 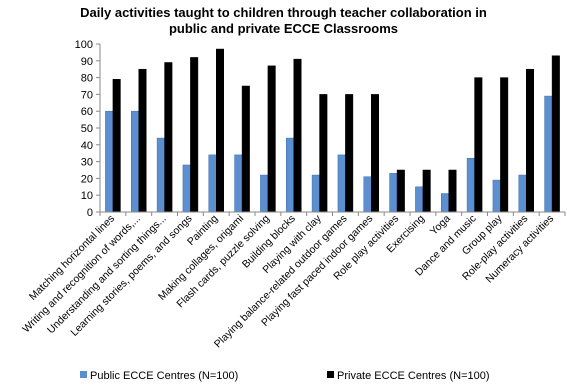 I want to click on y-tick-label: 100, so click(x=84, y=45).